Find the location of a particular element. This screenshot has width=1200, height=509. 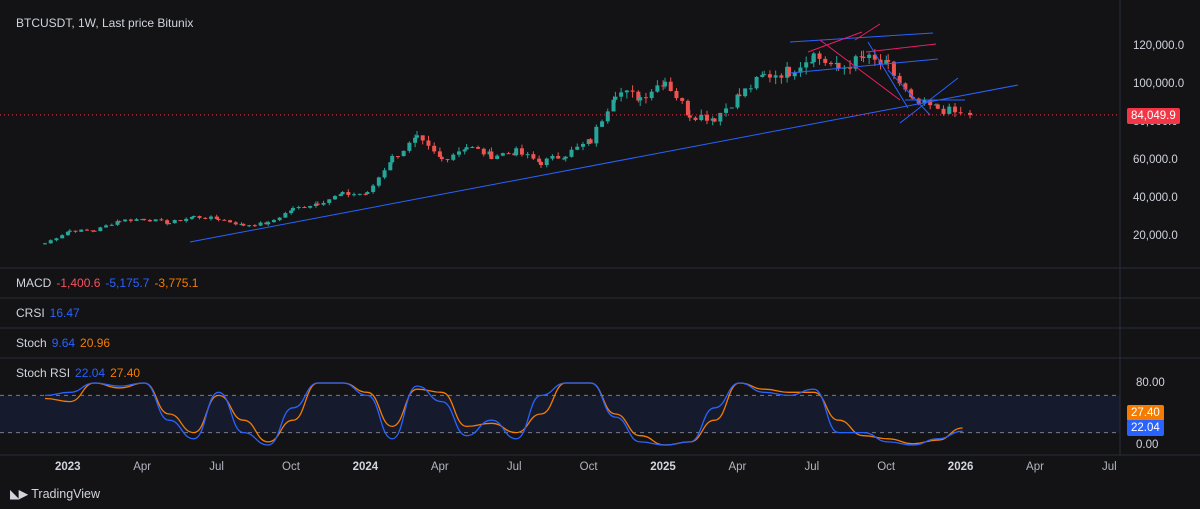

pink-tick-line is located at coordinates (867, 32).